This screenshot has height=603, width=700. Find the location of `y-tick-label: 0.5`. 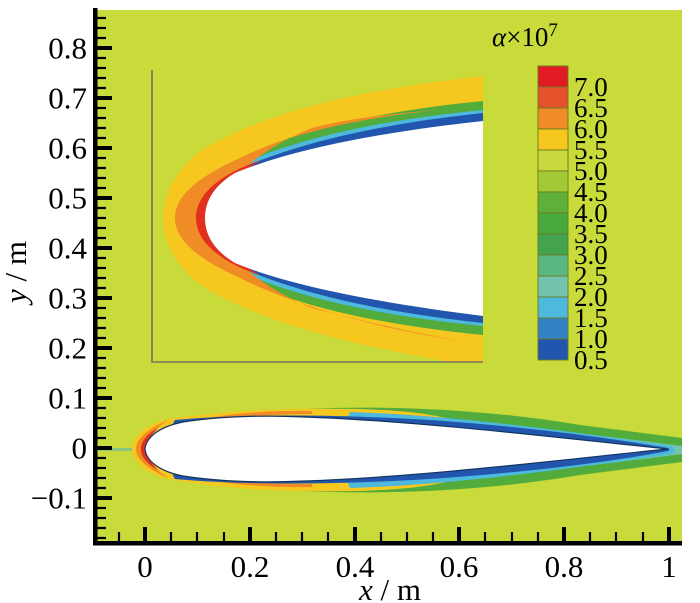

y-tick-label: 0.5 is located at coordinates (67, 198).